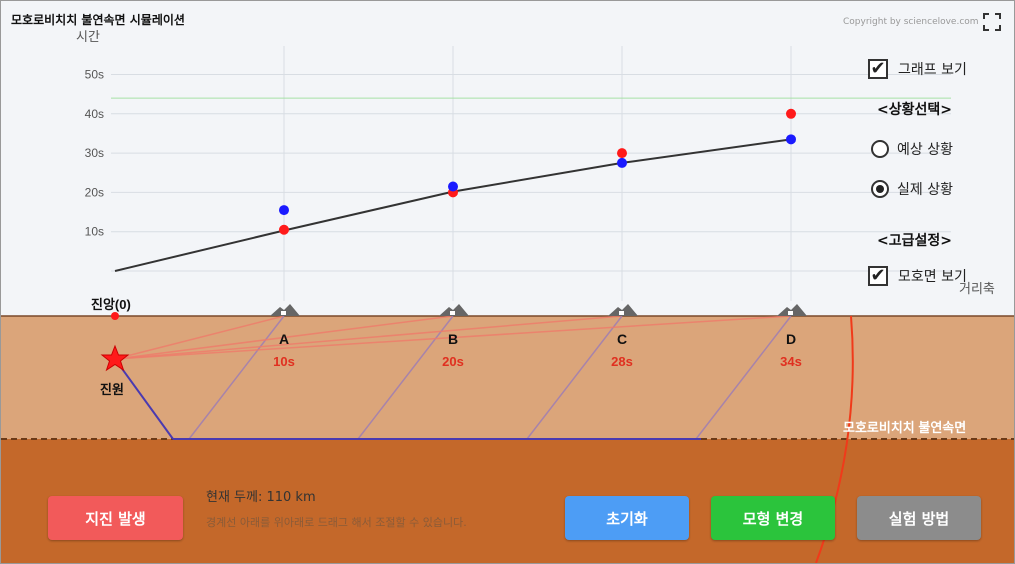 This screenshot has width=1015, height=564. Describe the element at coordinates (622, 361) in the screenshot. I see `station-time: 28s` at that location.